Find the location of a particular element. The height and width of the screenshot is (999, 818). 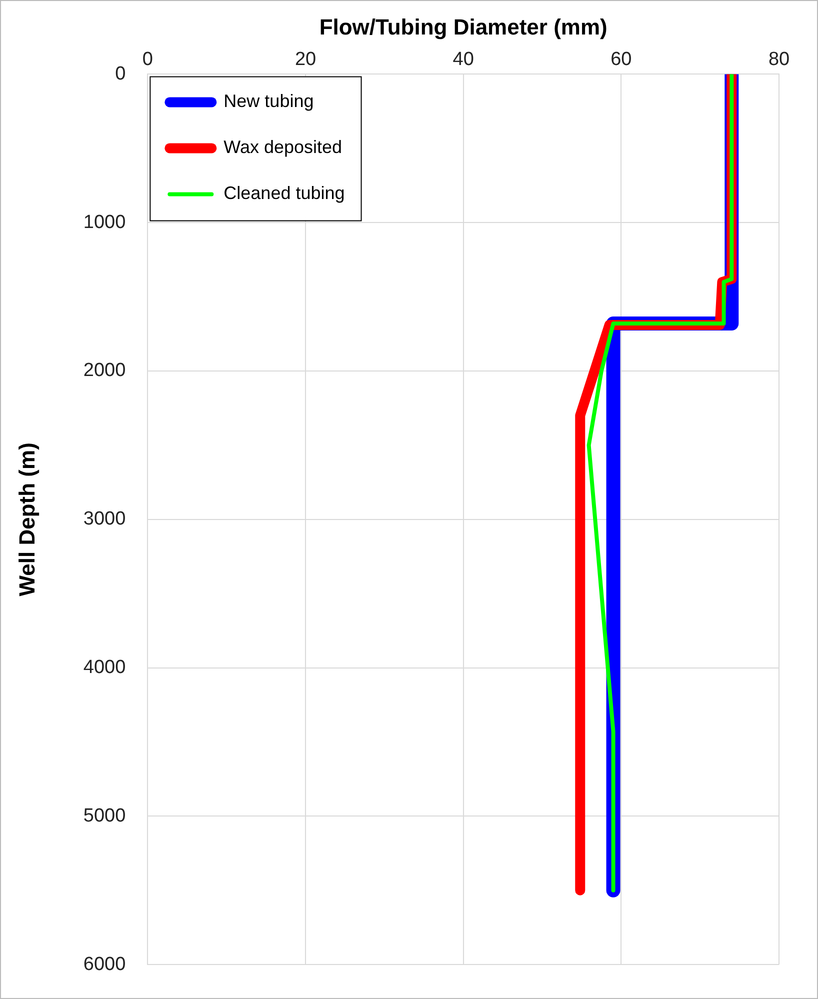

legend-label: New tubing is located at coordinates (269, 101).